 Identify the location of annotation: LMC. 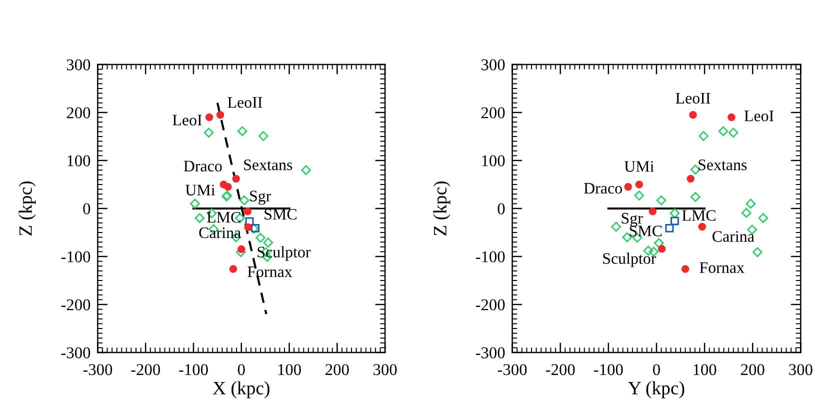
(699, 215).